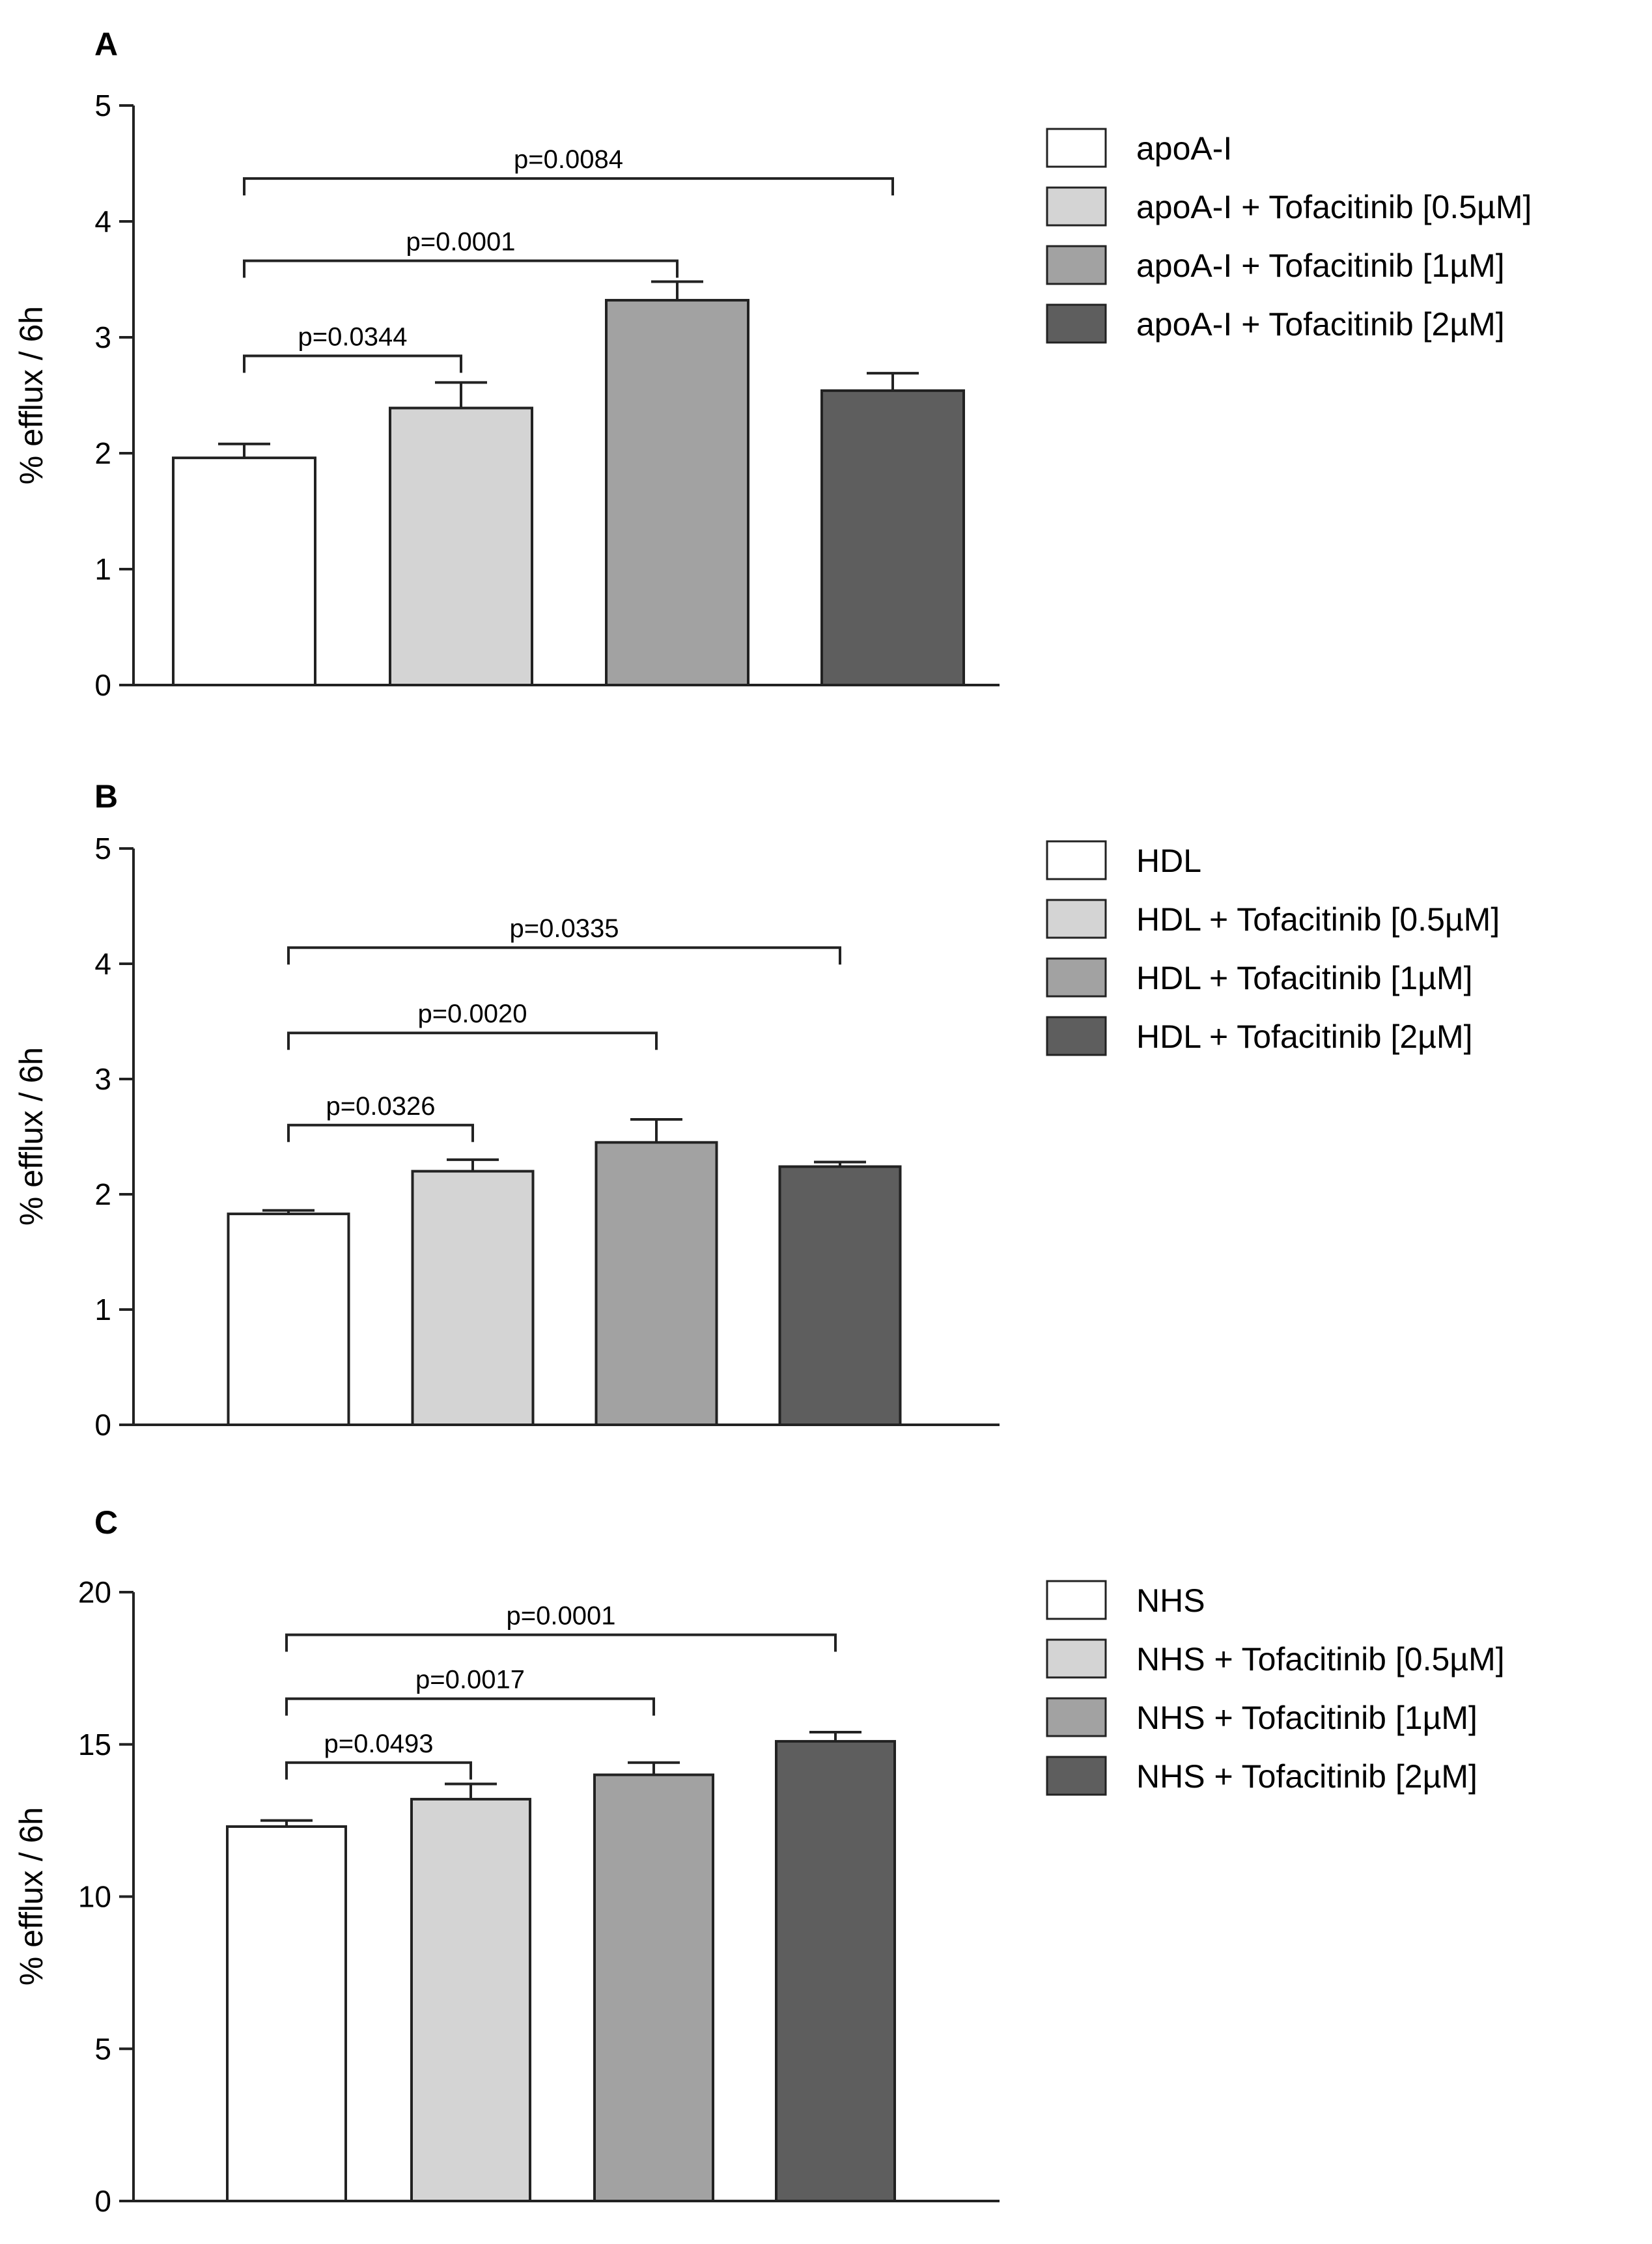 The width and height of the screenshot is (1652, 2244). I want to click on panel-letter-b: B, so click(106, 796).